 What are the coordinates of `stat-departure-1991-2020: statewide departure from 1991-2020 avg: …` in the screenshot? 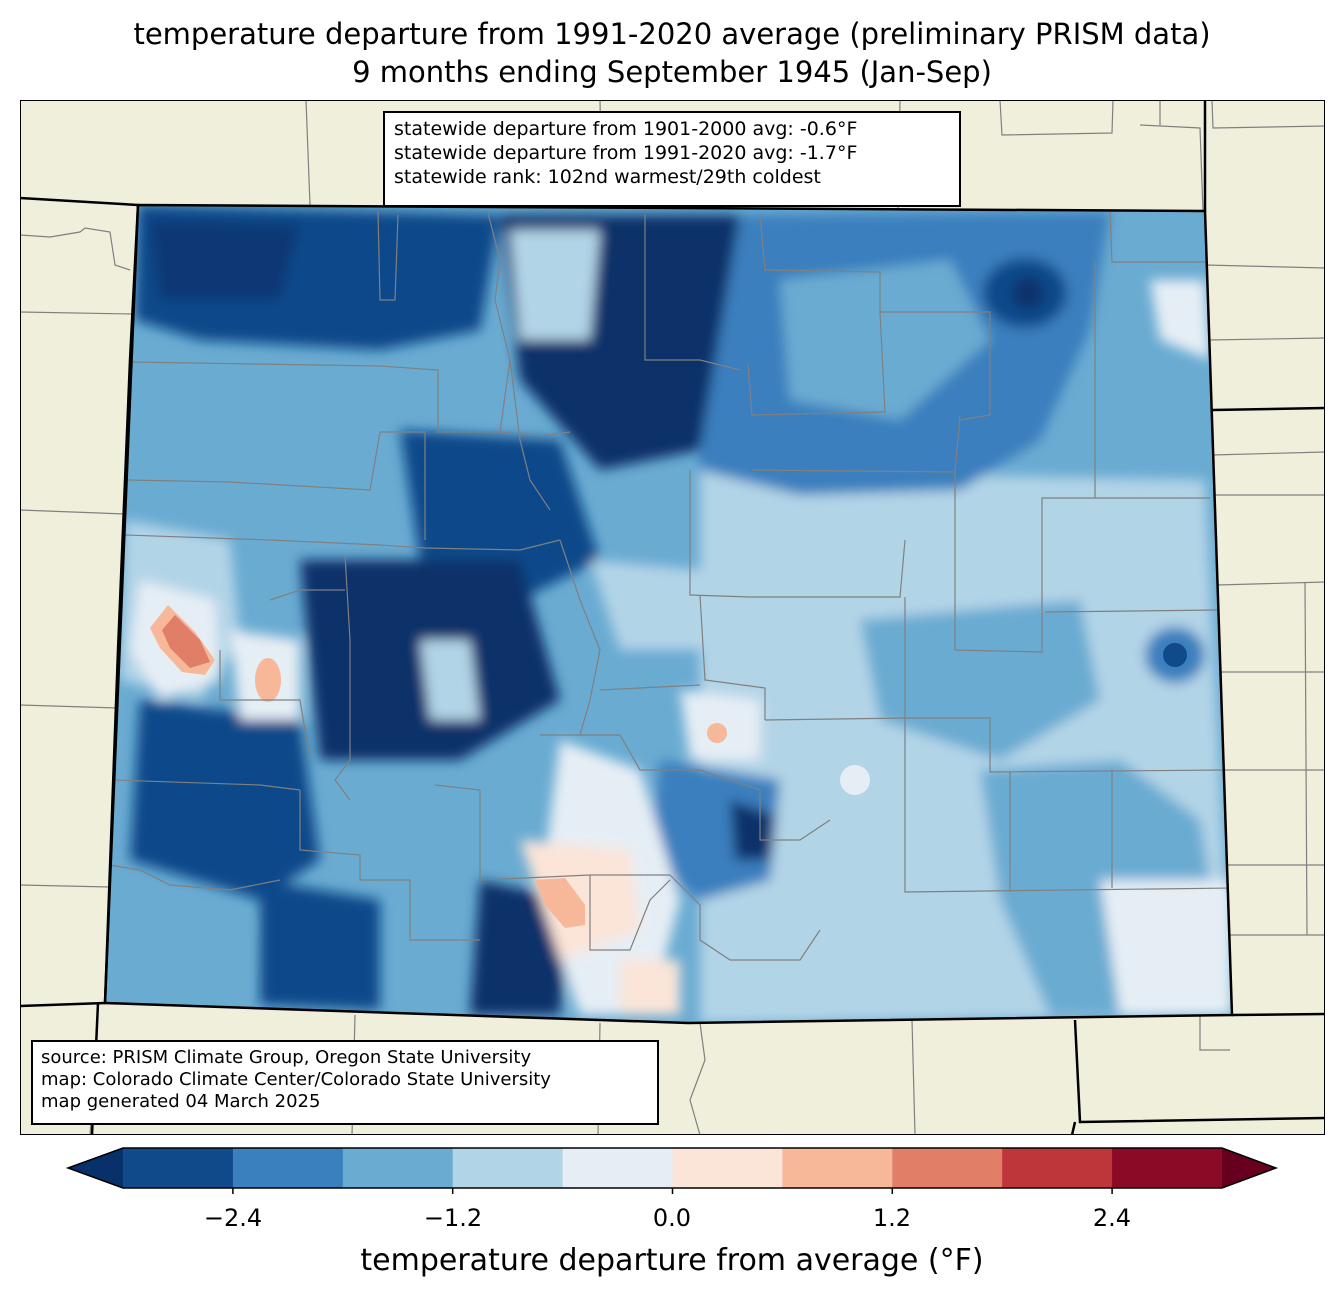 It's located at (626, 153).